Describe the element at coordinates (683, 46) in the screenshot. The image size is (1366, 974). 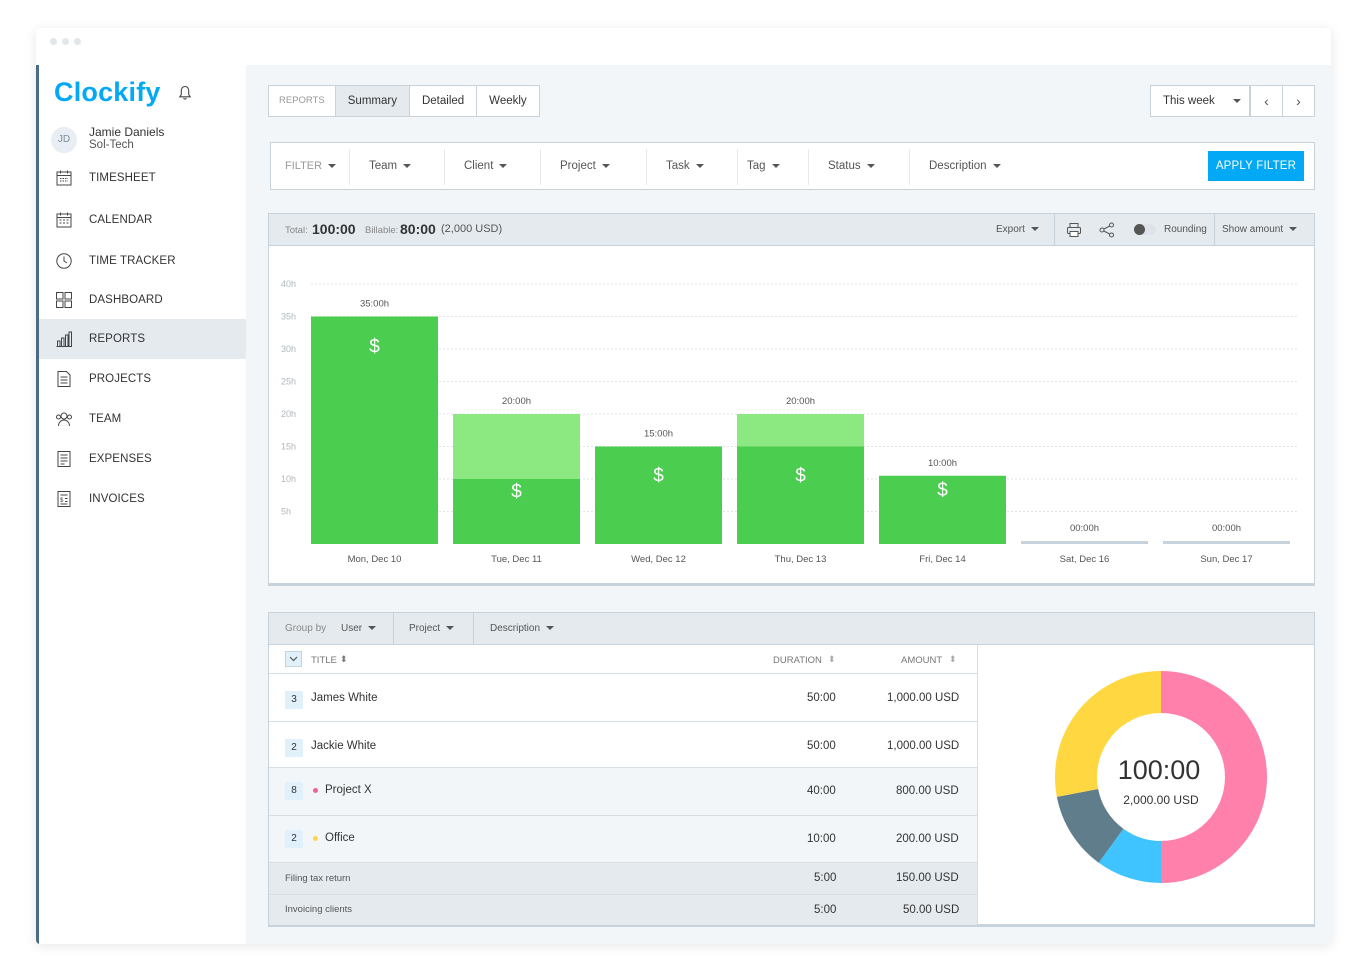
I see `window-titlebar` at that location.